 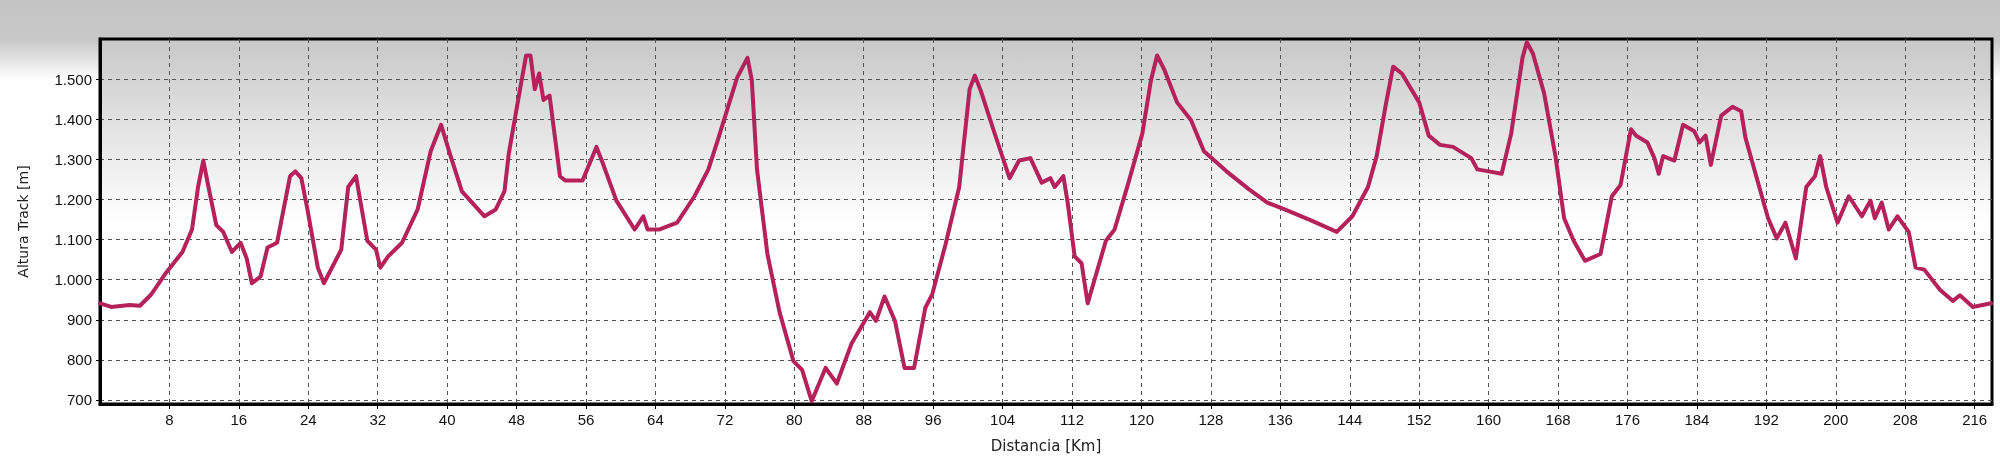 I want to click on x-tick-label: 128, so click(x=1211, y=419).